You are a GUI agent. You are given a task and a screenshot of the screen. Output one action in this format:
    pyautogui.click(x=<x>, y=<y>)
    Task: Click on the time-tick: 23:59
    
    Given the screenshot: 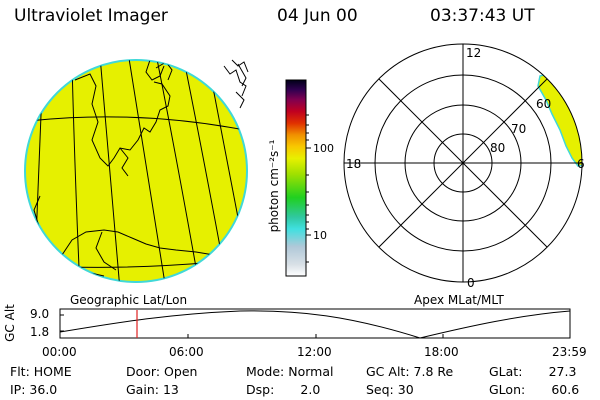 What is the action you would take?
    pyautogui.click(x=569, y=352)
    